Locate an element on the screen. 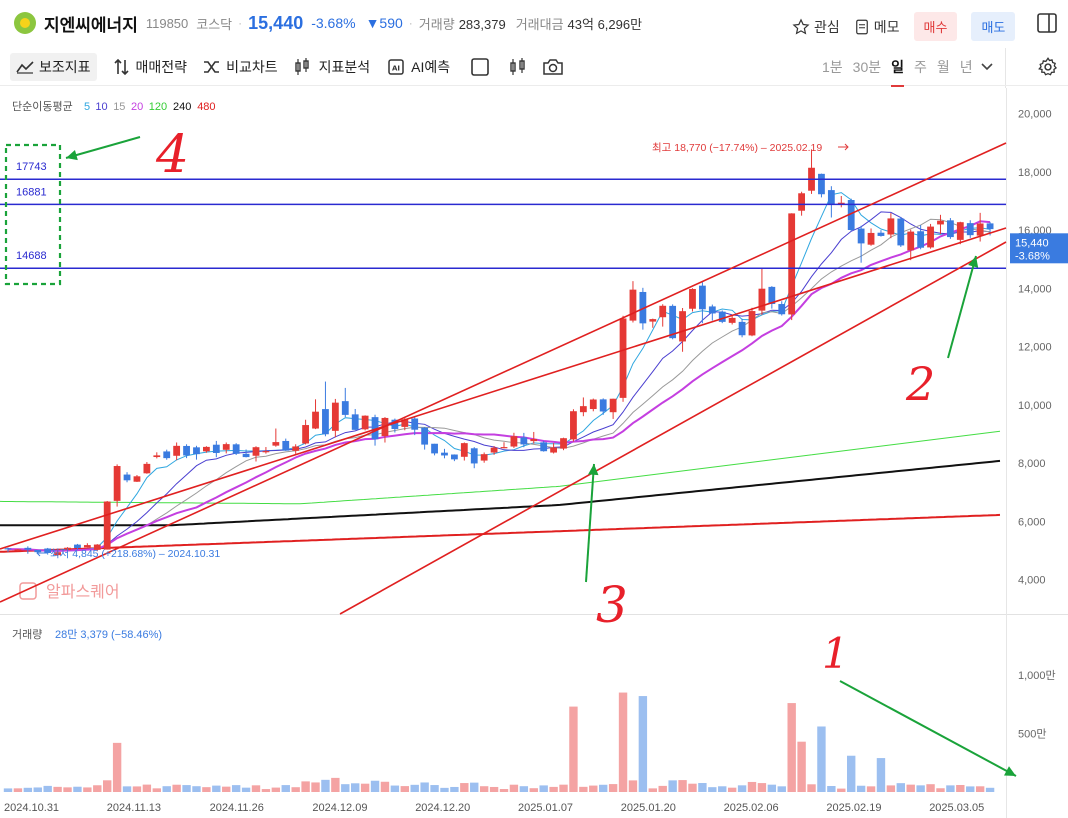 The width and height of the screenshot is (1068, 818). date-axis-label: 2025.03.05 is located at coordinates (956, 808).